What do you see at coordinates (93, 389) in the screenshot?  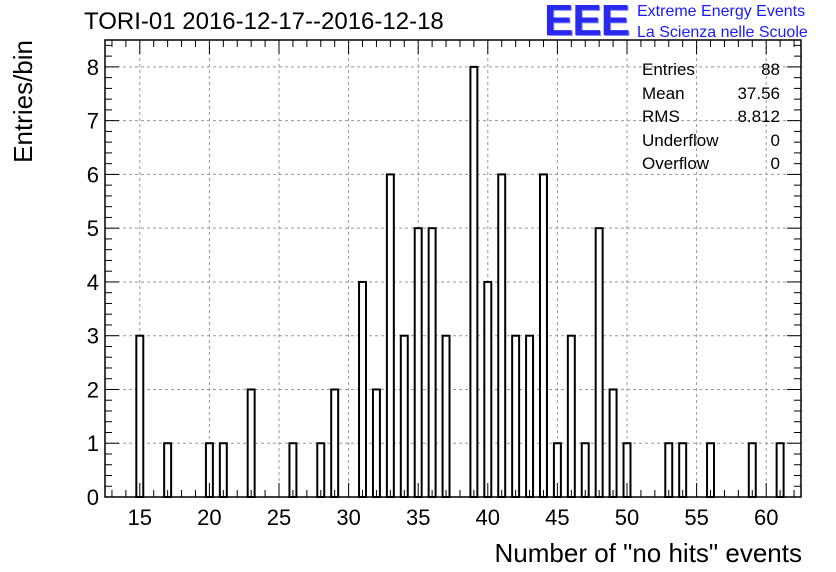 I see `y-tick-label: 2` at bounding box center [93, 389].